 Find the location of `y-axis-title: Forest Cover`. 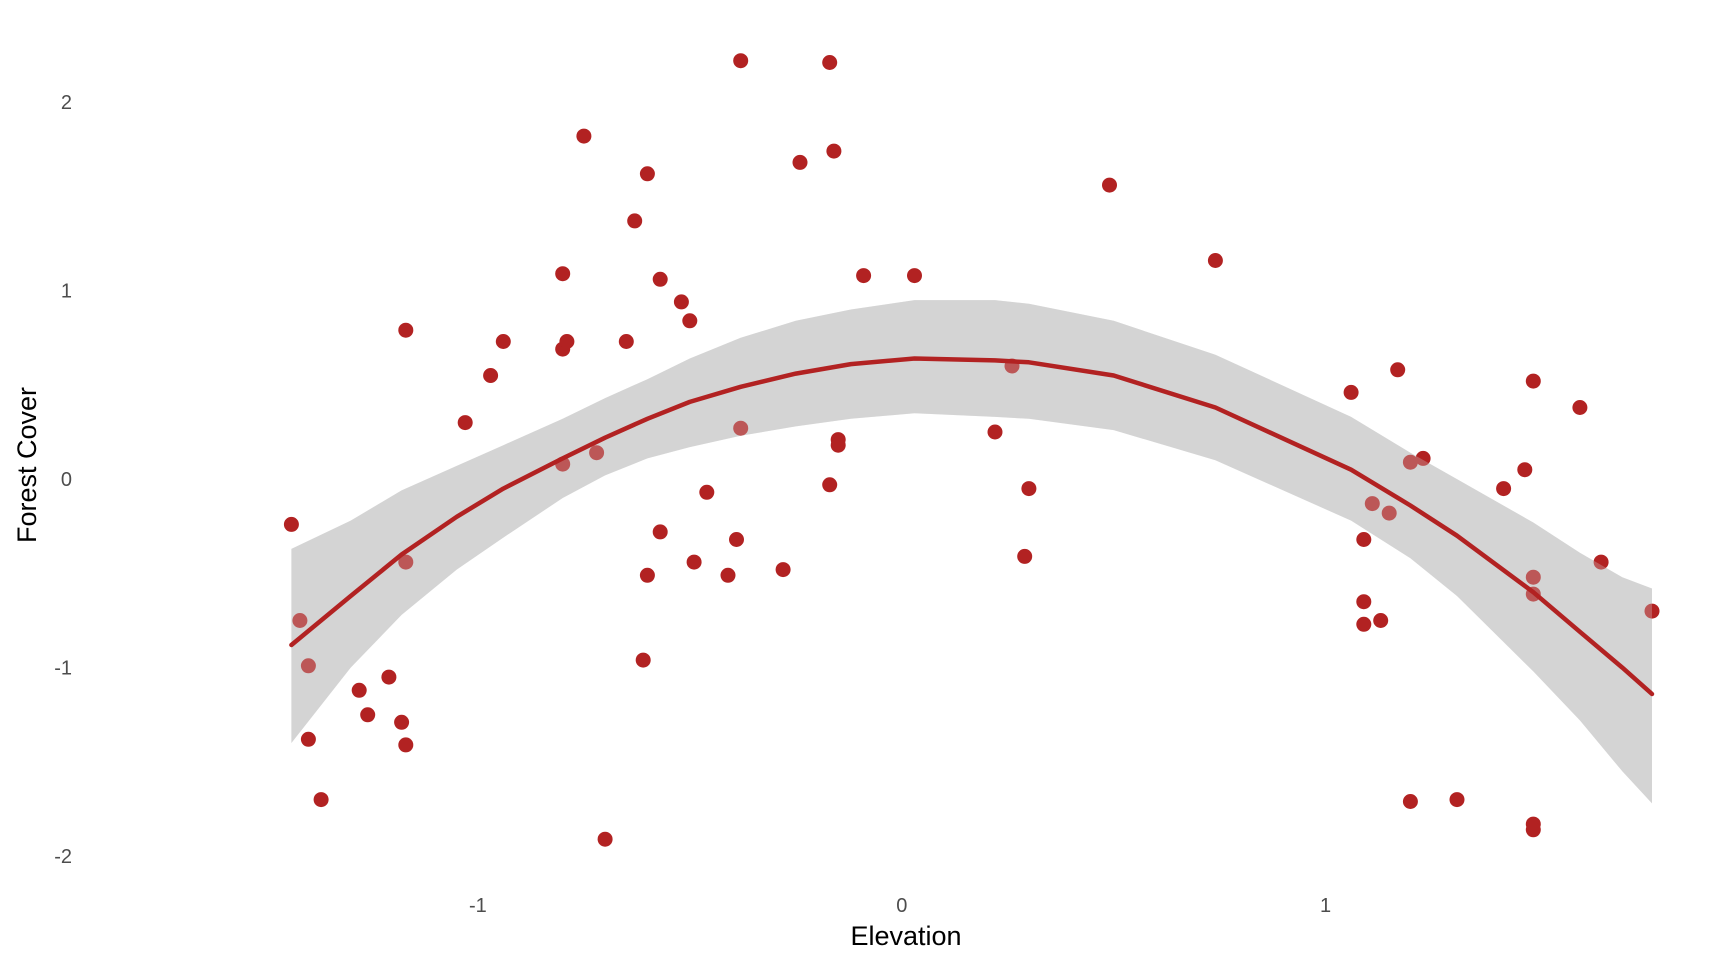

y-axis-title: Forest Cover is located at coordinates (27, 465).